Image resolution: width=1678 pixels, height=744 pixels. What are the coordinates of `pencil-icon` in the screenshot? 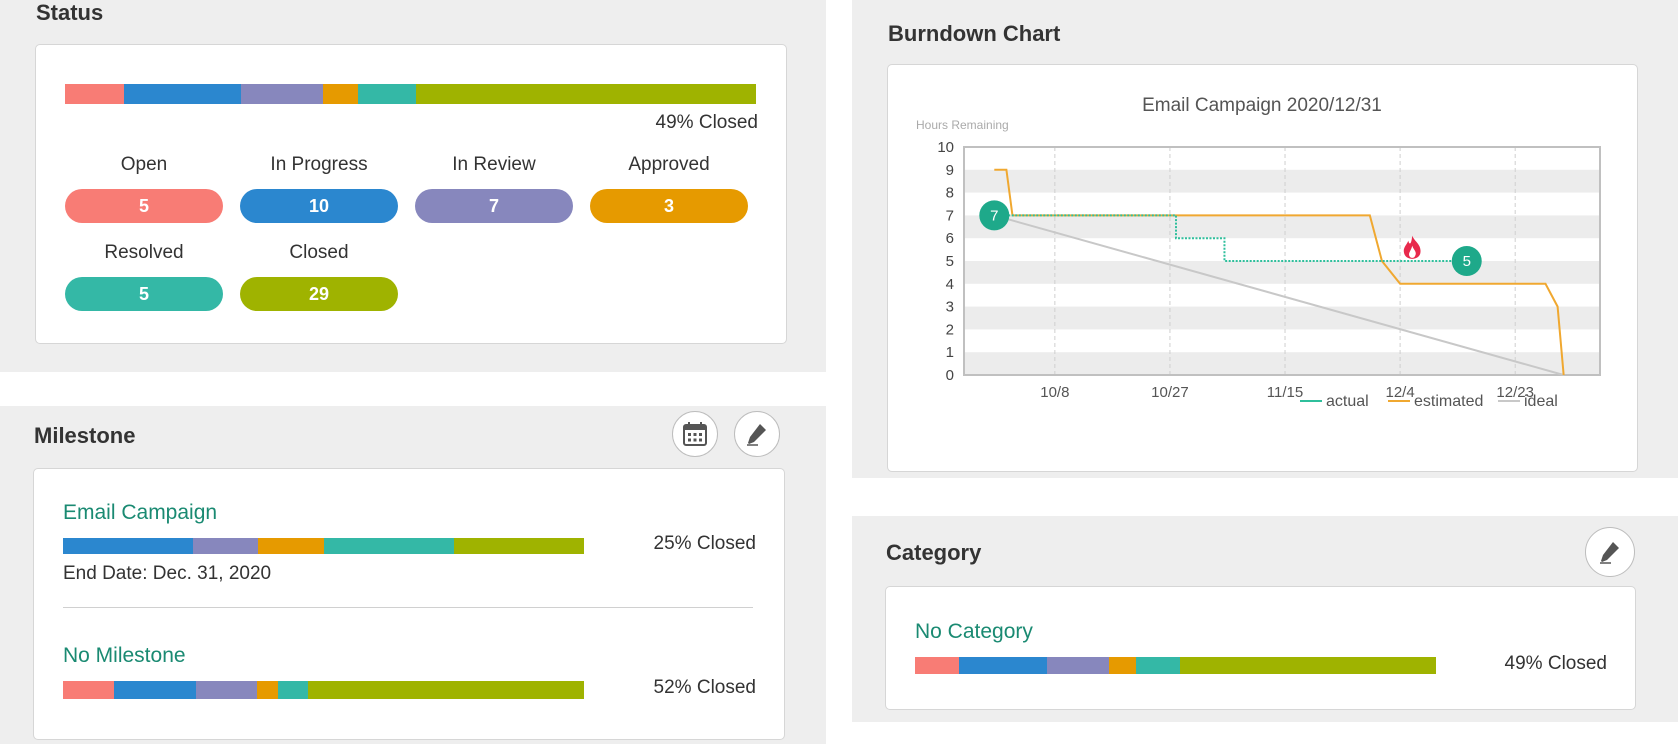 It's located at (756, 435).